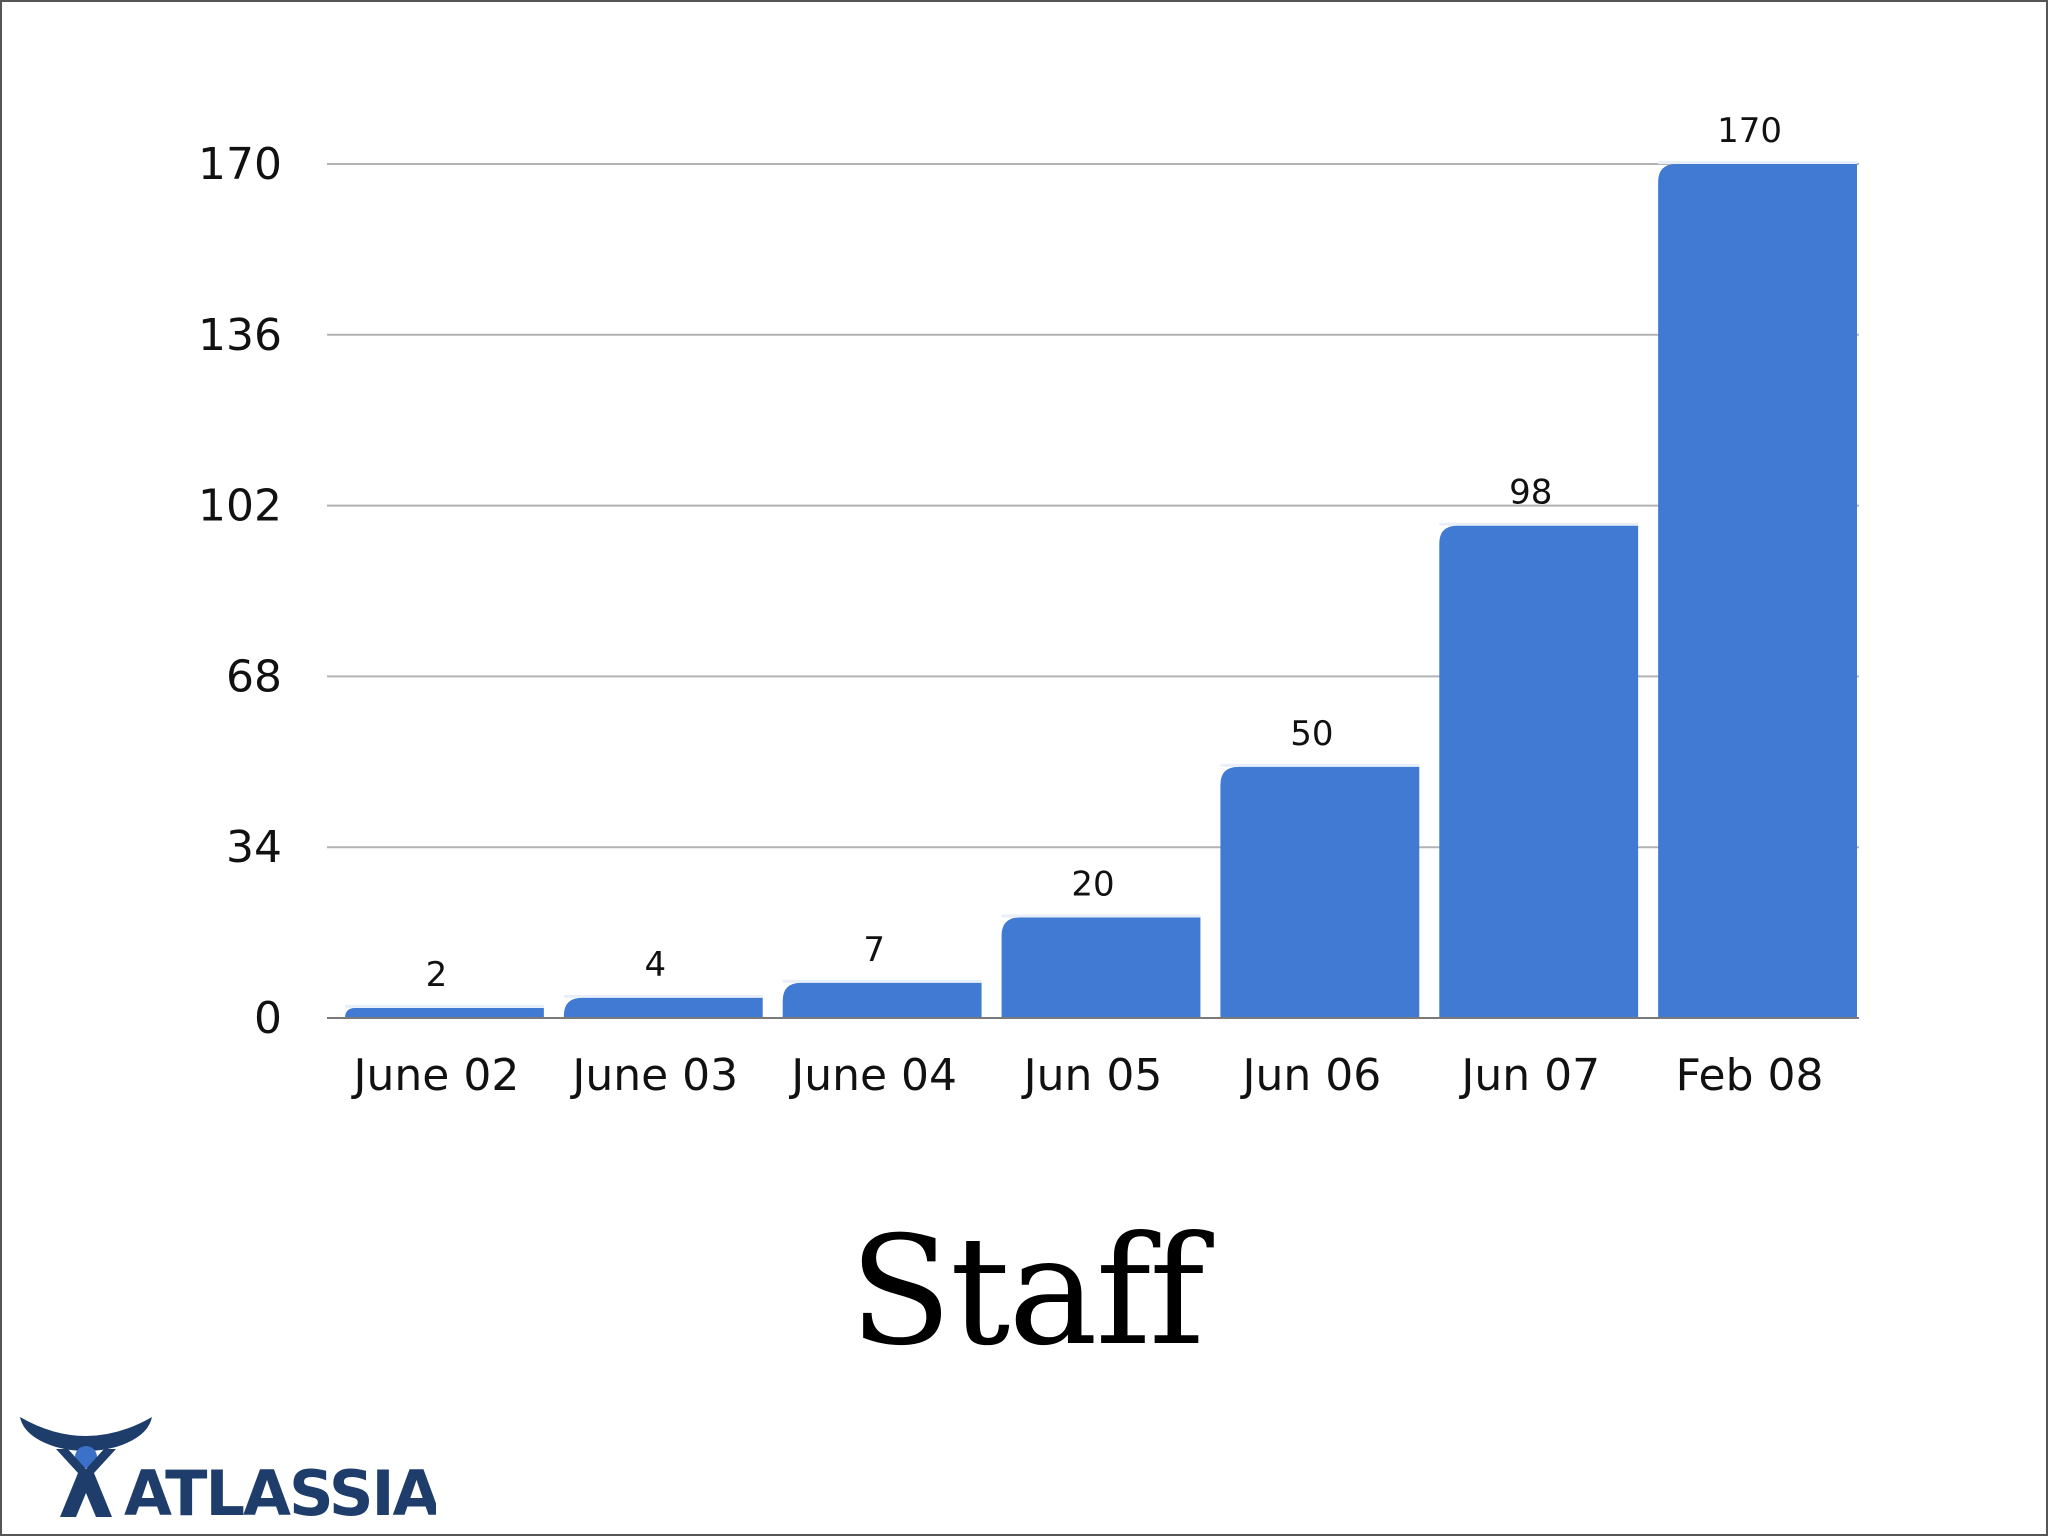  I want to click on y-tick-label: 68, so click(254, 676).